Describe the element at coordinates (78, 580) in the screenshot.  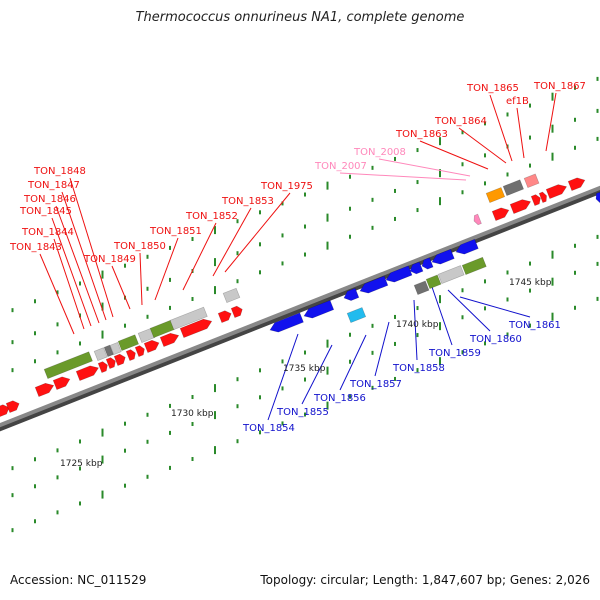
I see `accession-text: Accession: NC_011529` at that location.